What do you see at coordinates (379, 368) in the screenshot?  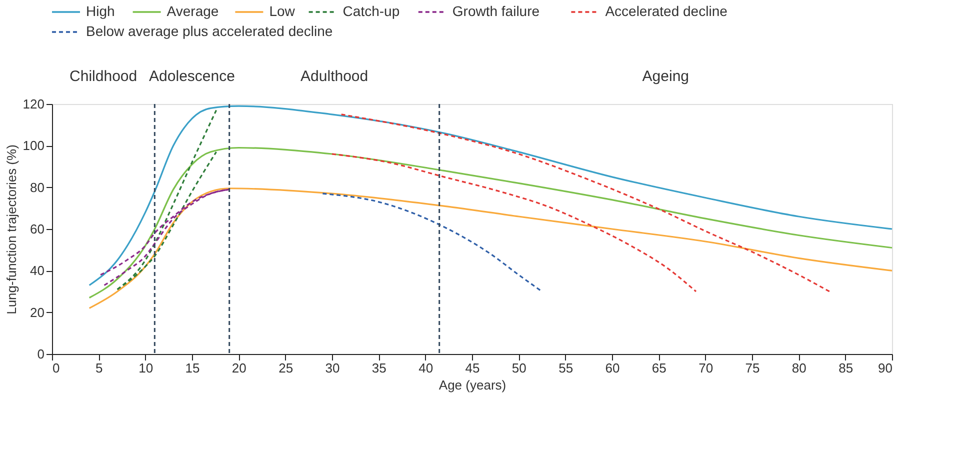 I see `x-tick-label: 35` at bounding box center [379, 368].